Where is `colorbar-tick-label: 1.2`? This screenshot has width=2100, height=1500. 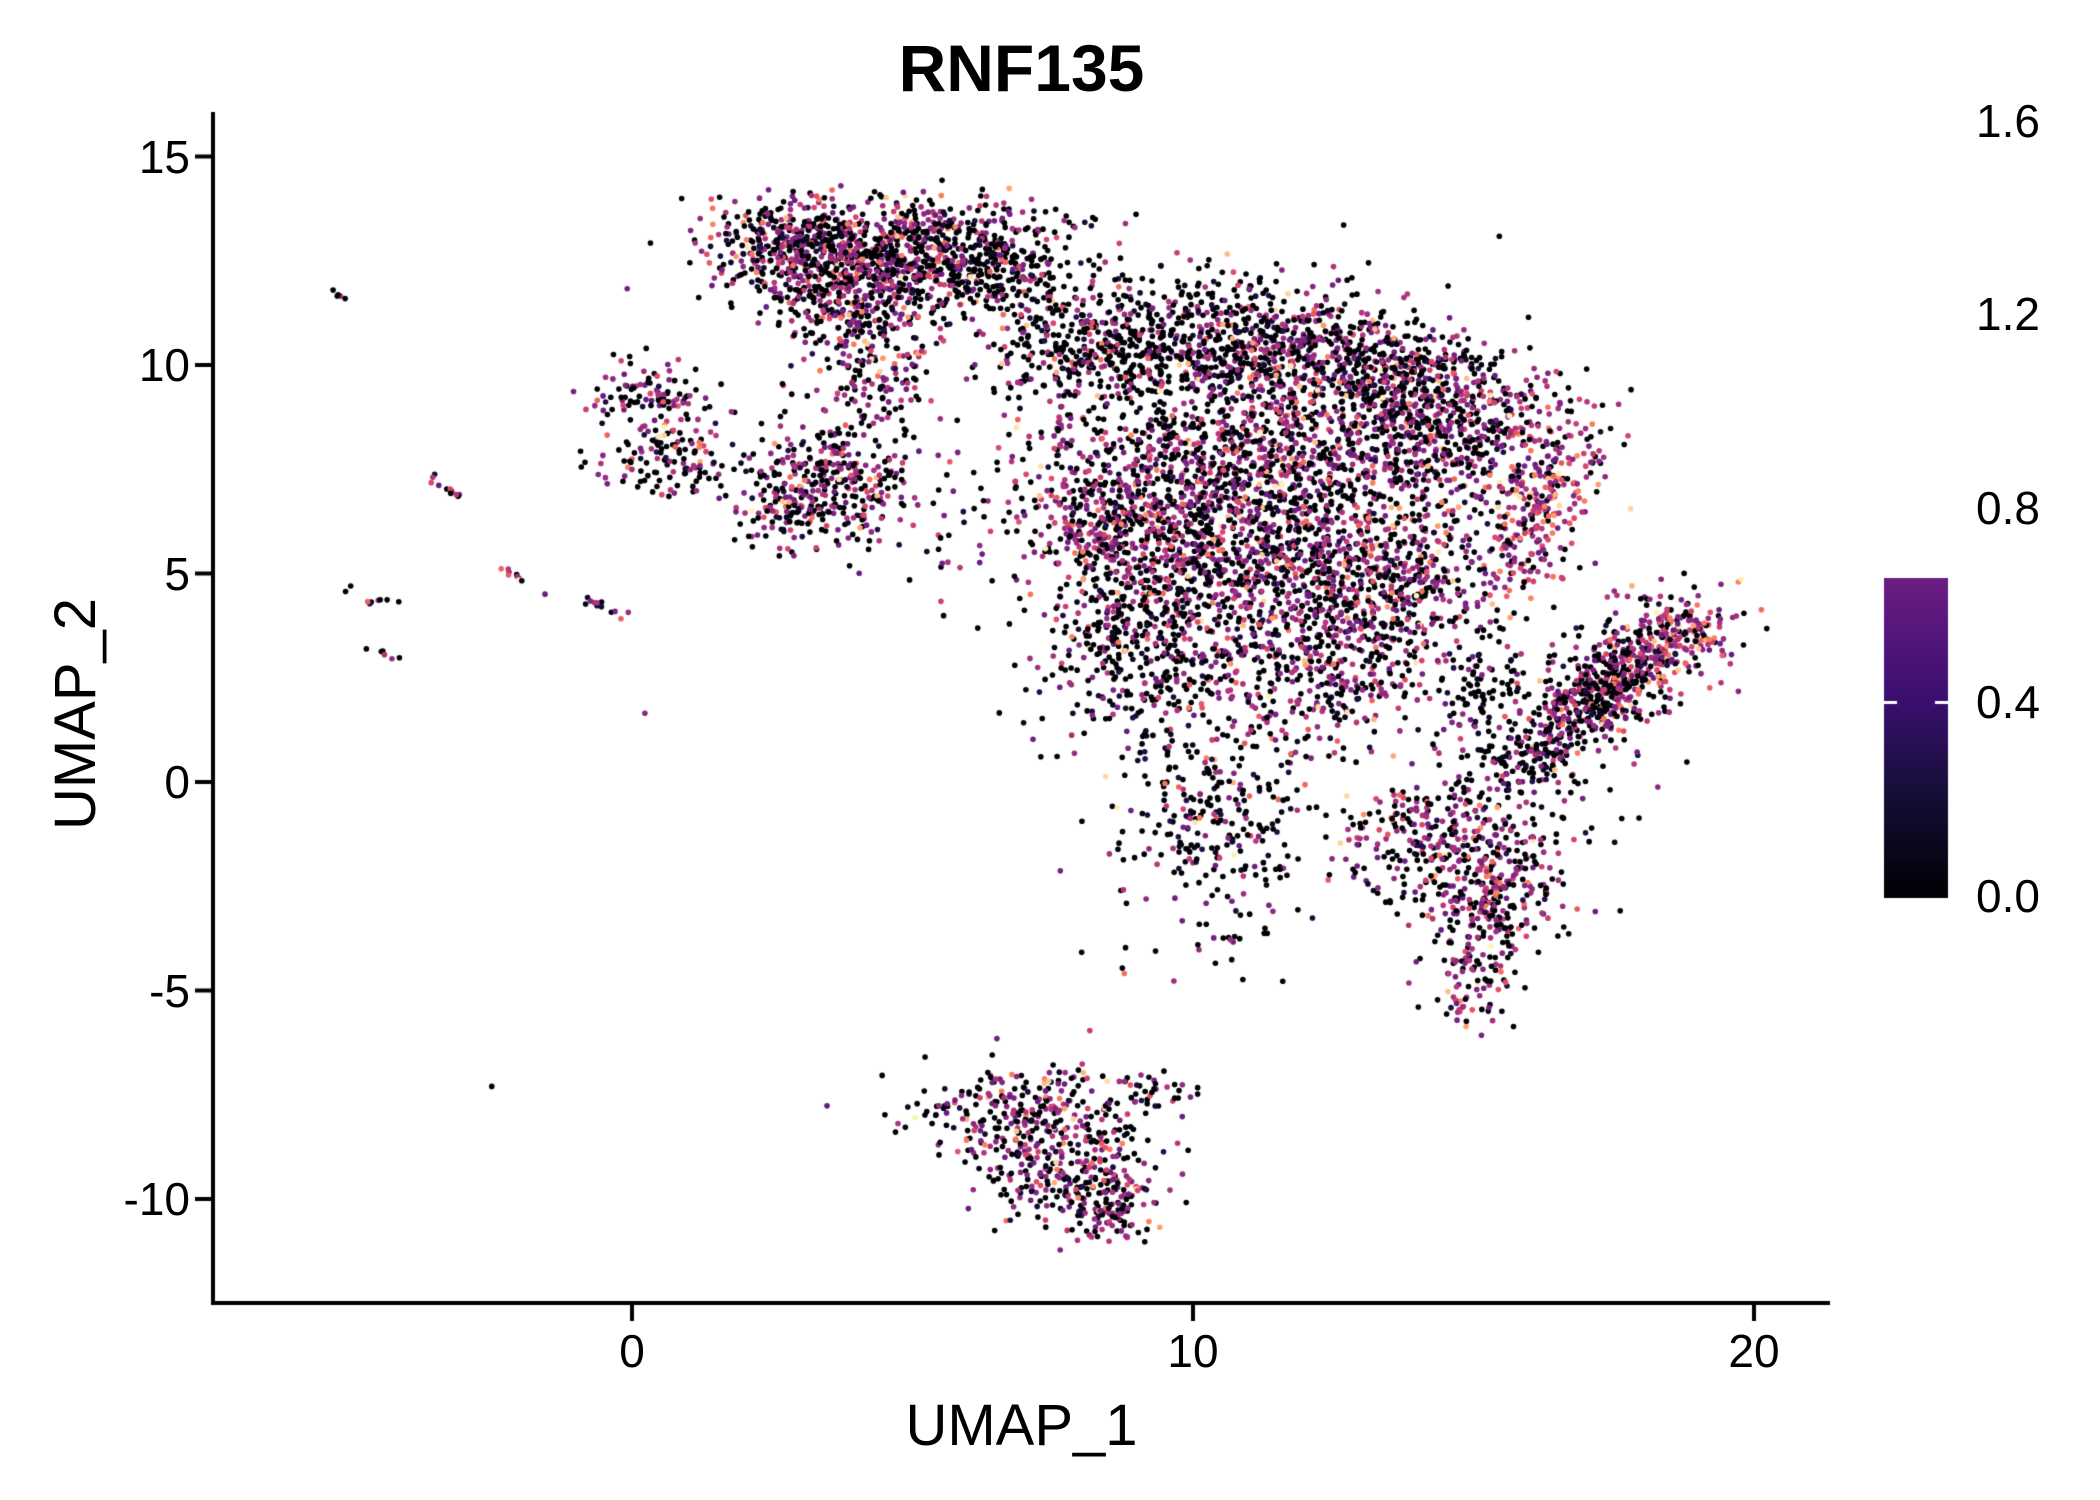 colorbar-tick-label: 1.2 is located at coordinates (2008, 314).